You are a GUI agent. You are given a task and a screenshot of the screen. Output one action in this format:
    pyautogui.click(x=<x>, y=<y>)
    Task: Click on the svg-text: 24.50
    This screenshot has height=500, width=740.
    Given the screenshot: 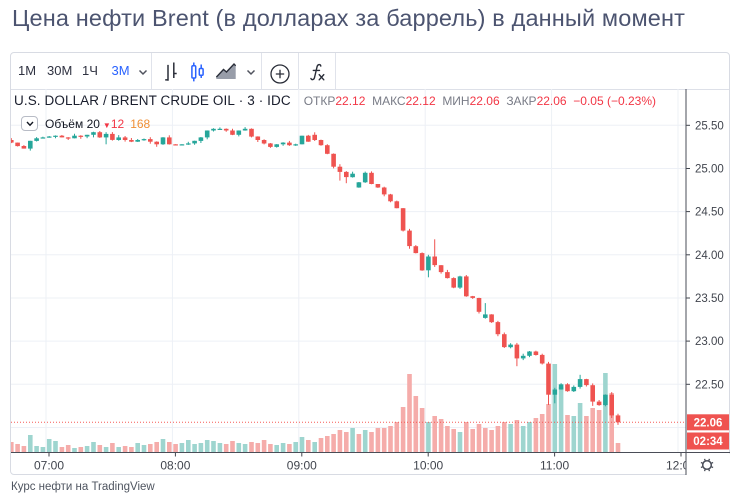 What is the action you would take?
    pyautogui.click(x=709, y=213)
    